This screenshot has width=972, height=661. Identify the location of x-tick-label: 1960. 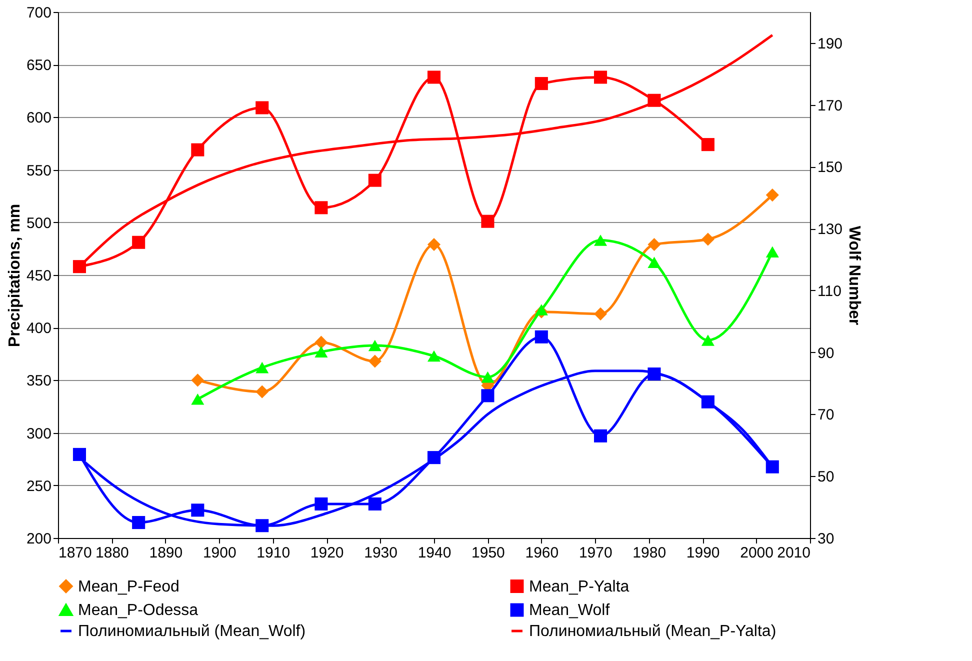
(542, 553).